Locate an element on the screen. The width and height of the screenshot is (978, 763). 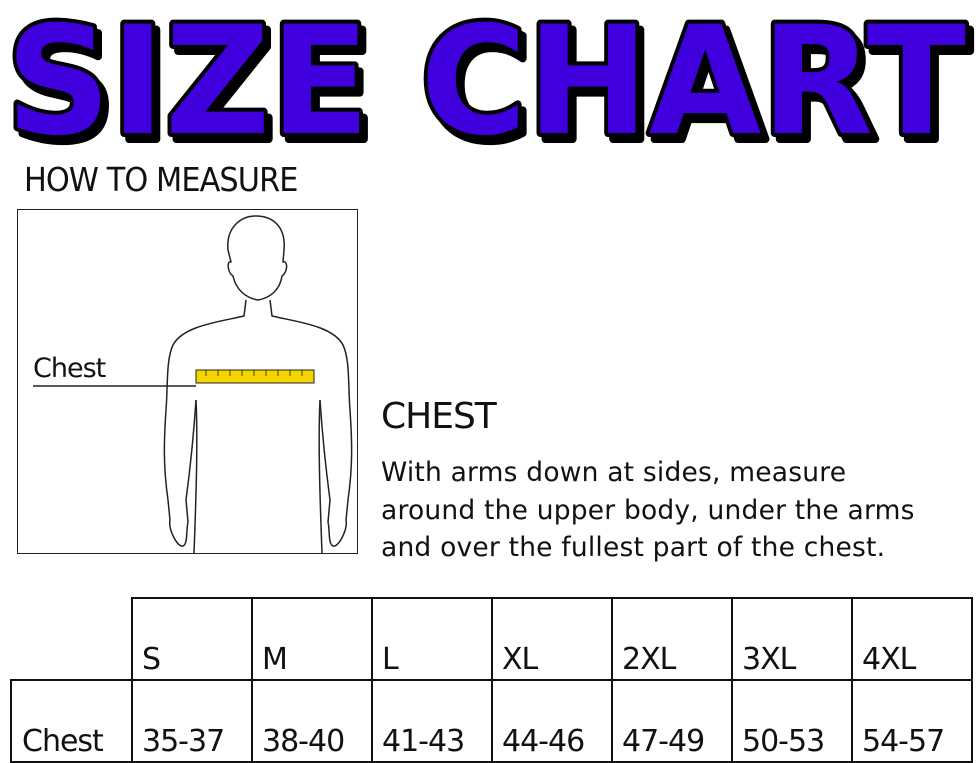
chest-heading: CHEST is located at coordinates (439, 416).